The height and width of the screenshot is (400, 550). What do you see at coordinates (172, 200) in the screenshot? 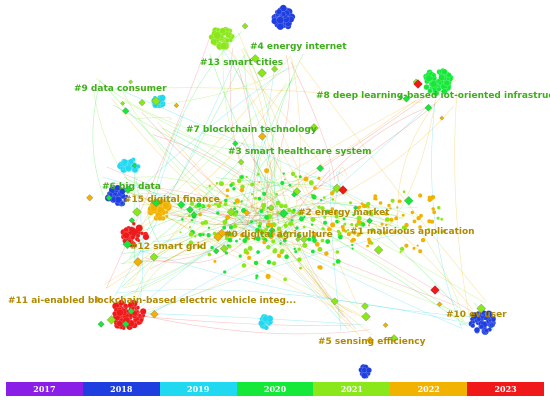
I see `cluster-label-c15: #15 digital finance` at bounding box center [172, 200].